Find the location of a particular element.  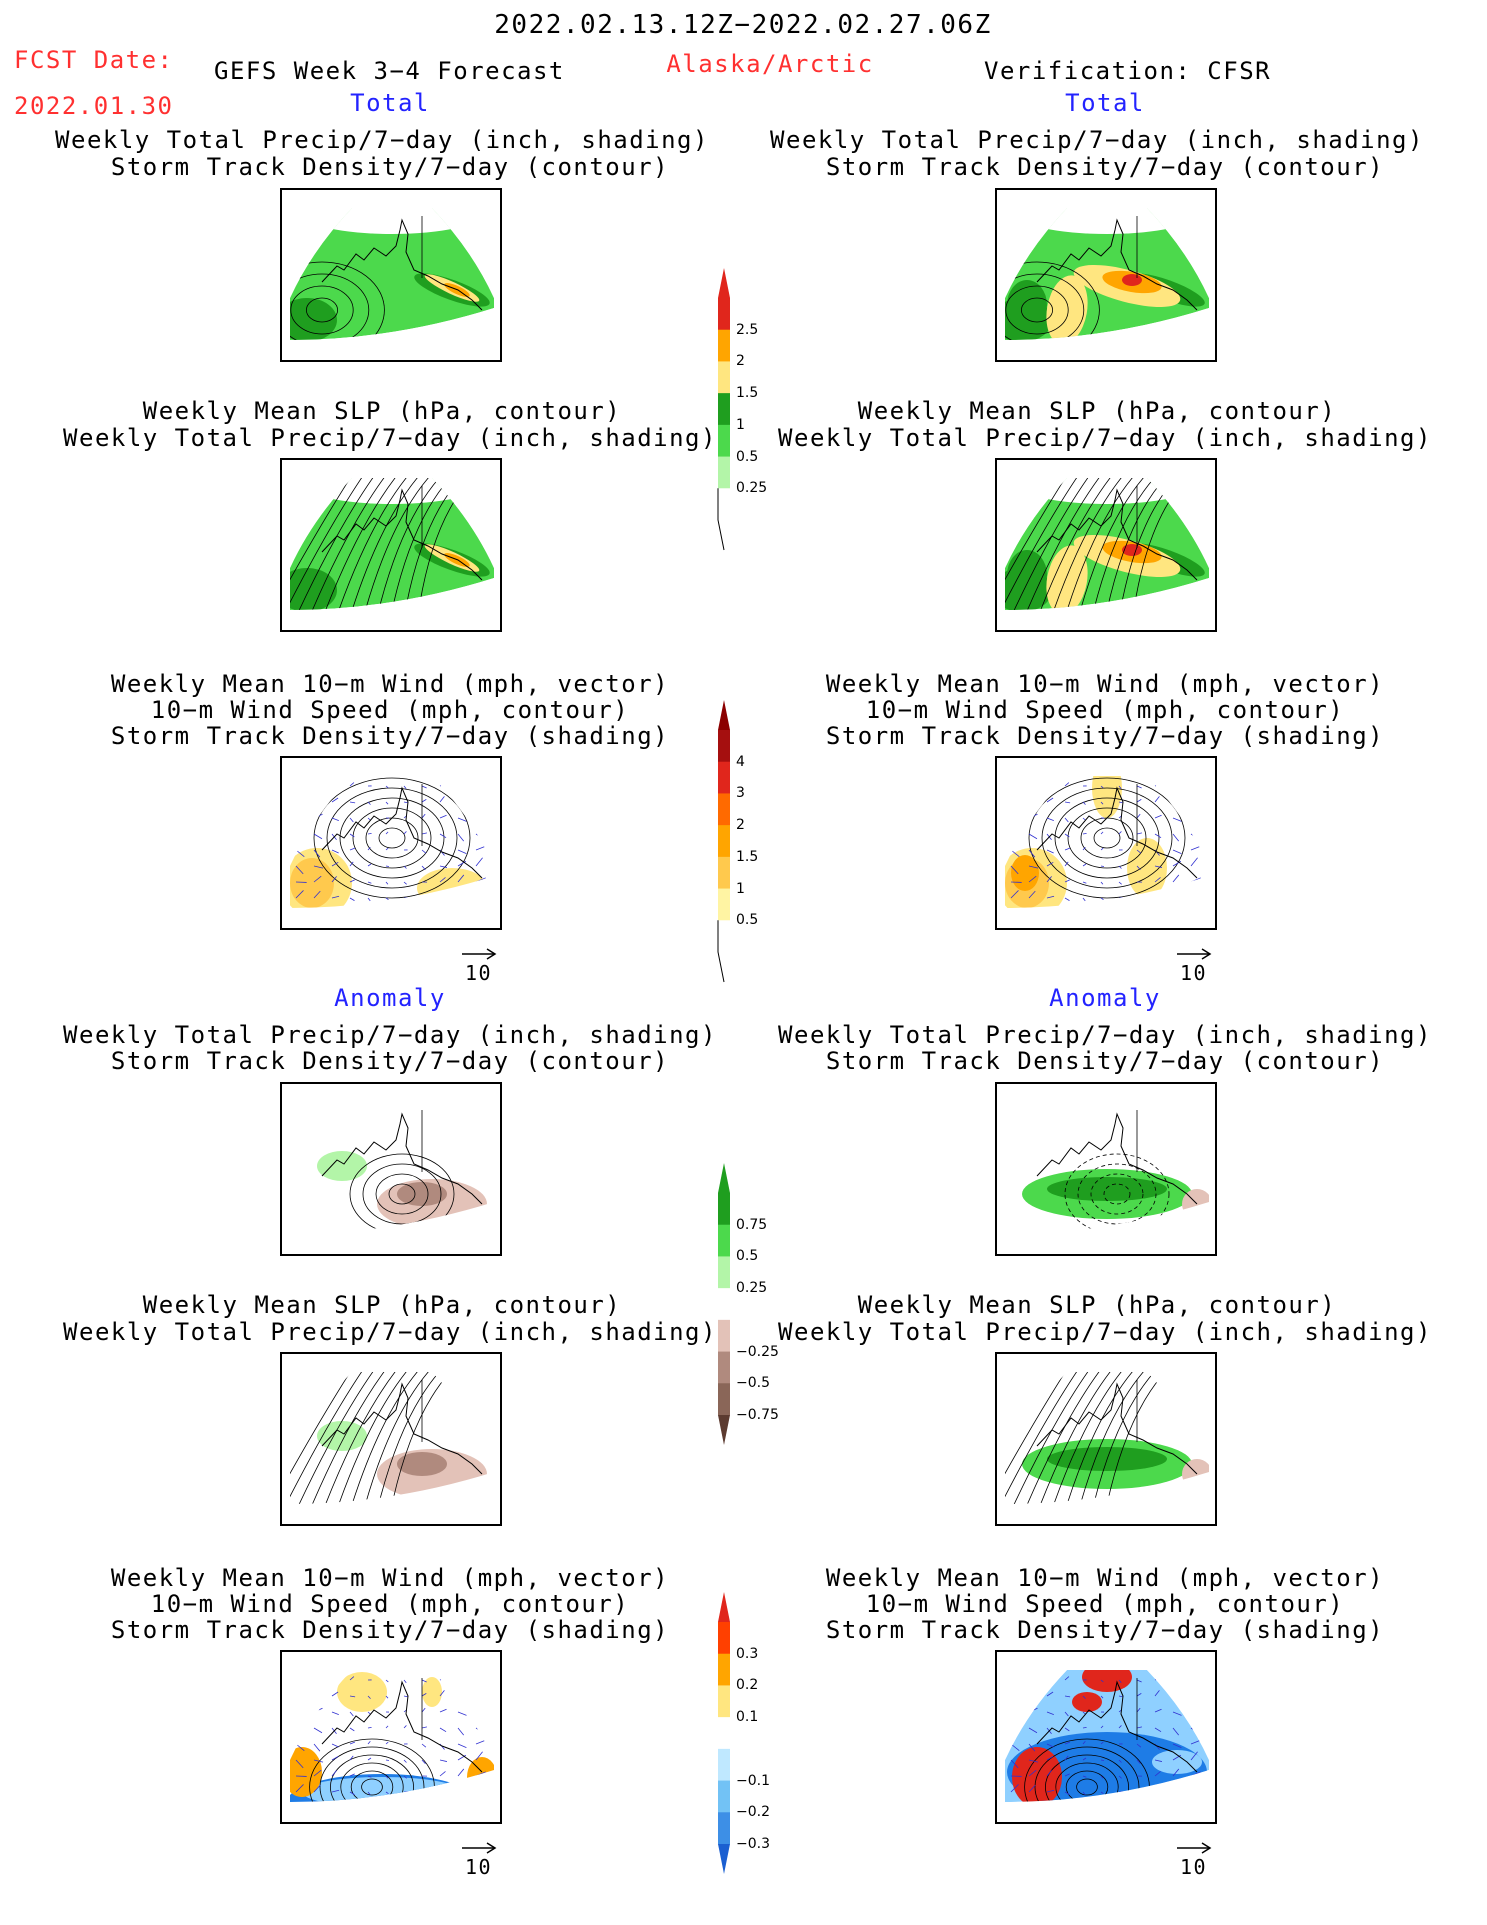

map-anomaly-precip-forecast is located at coordinates (391, 1169).